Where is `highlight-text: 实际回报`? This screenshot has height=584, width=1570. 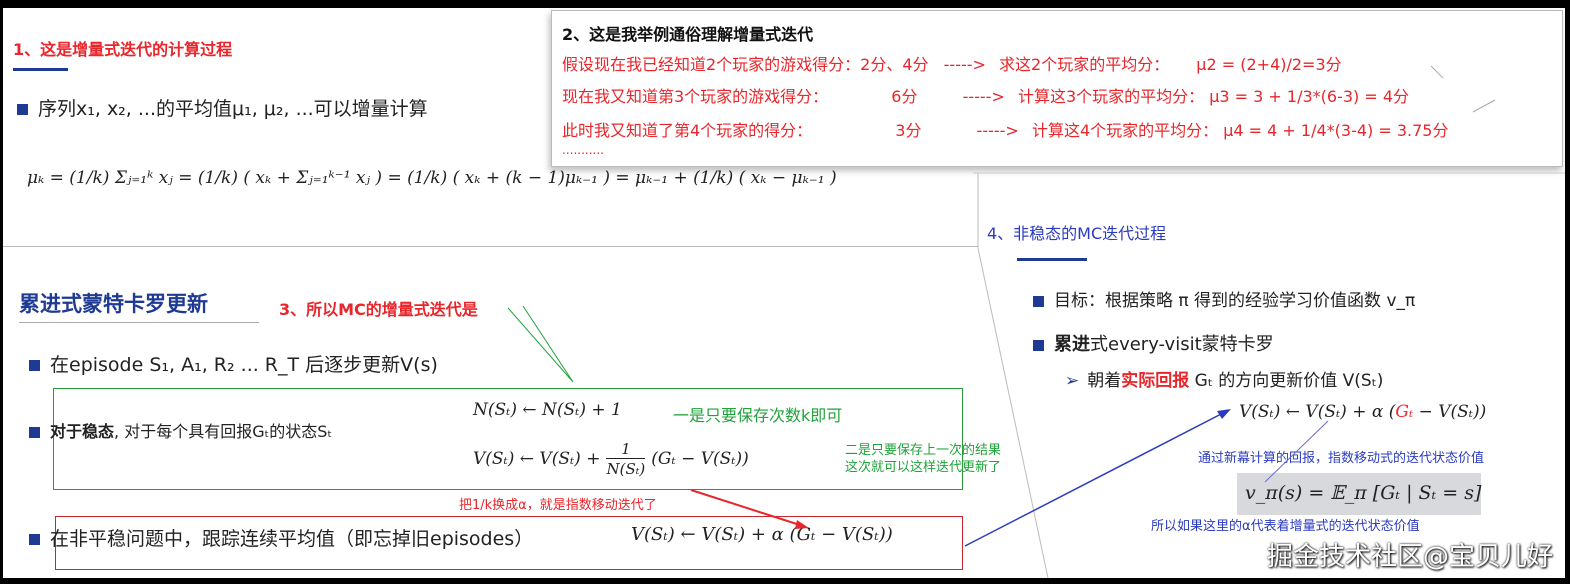
highlight-text: 实际回报 is located at coordinates (1155, 381).